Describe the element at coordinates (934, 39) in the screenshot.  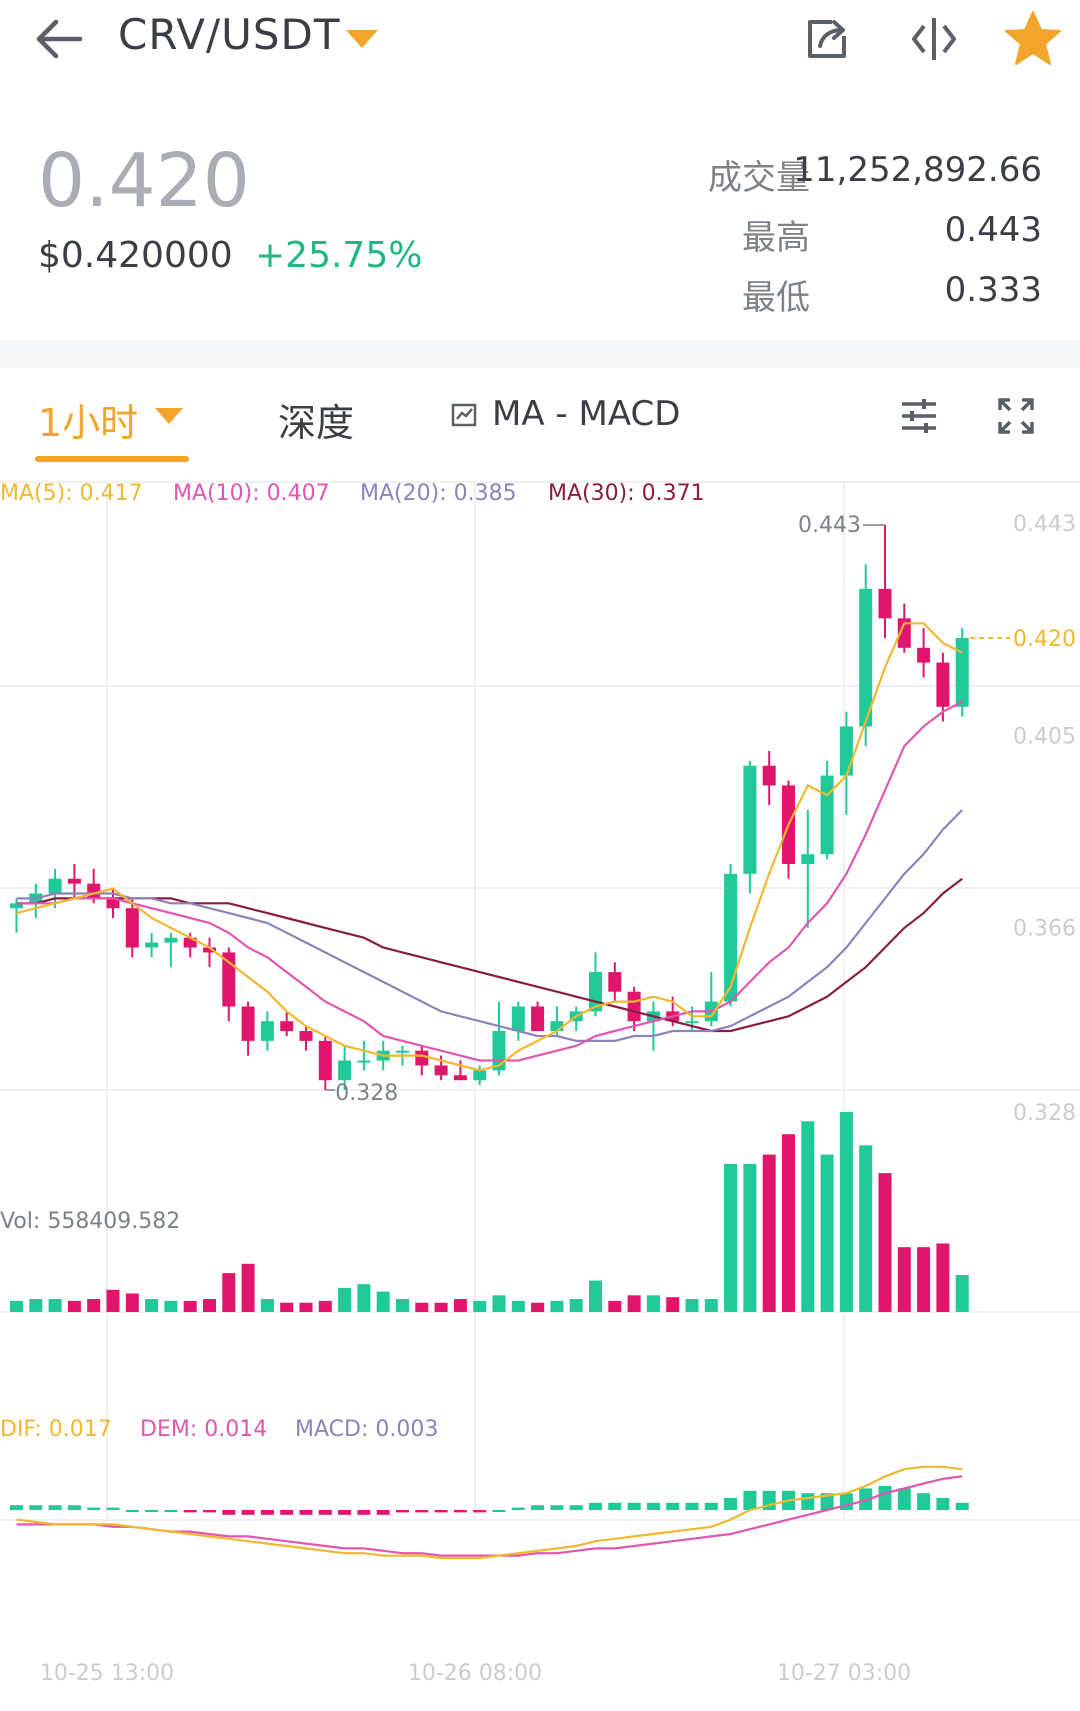
I see `compare-icon` at that location.